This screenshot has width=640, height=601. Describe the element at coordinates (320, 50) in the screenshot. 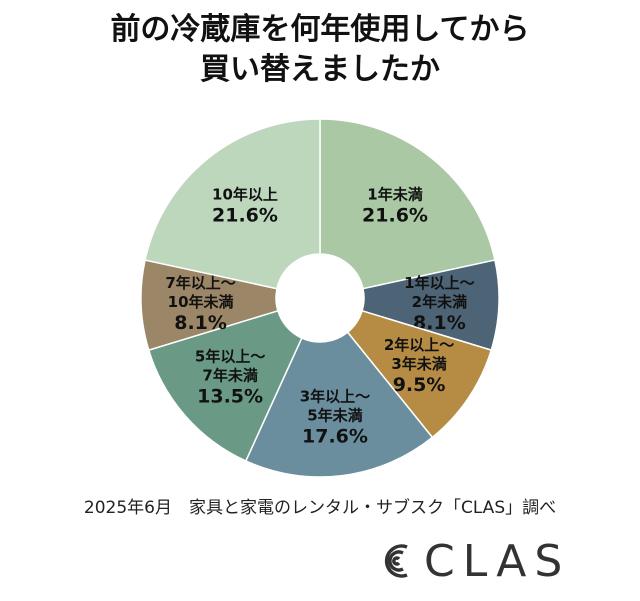

I see `chart-title: 前の冷蔵庫を何年使用してから 買い替えましたか` at that location.